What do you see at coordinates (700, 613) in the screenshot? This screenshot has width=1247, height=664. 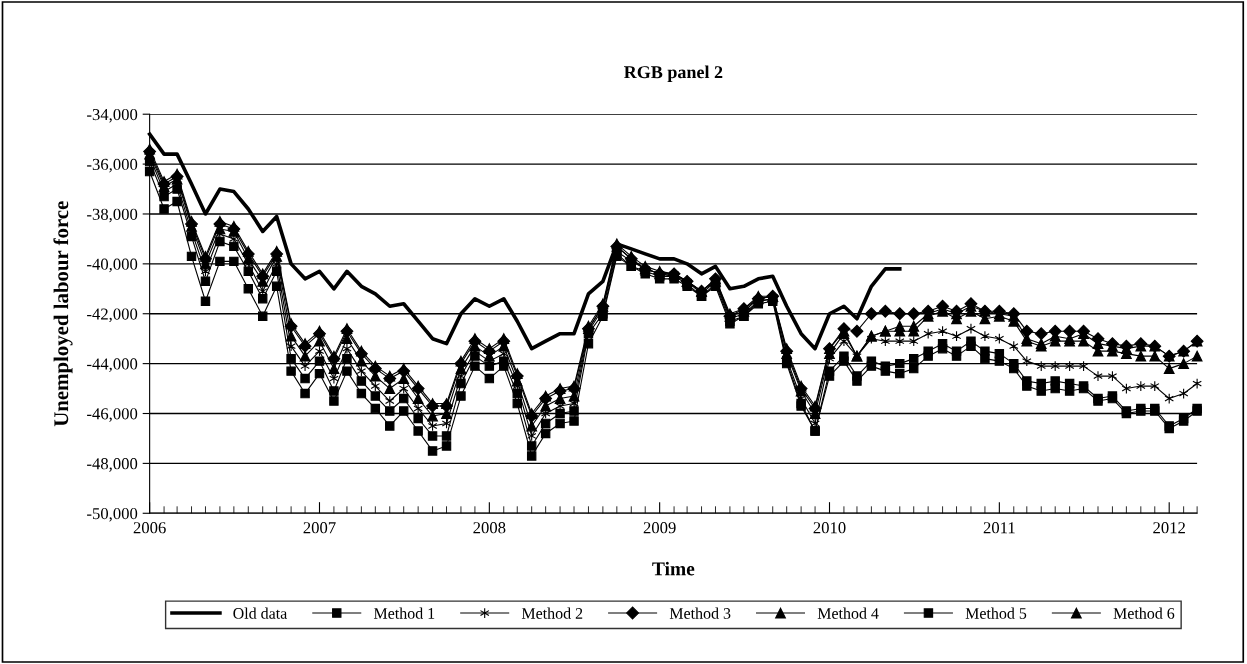 I see `legend-label: Method 3` at bounding box center [700, 613].